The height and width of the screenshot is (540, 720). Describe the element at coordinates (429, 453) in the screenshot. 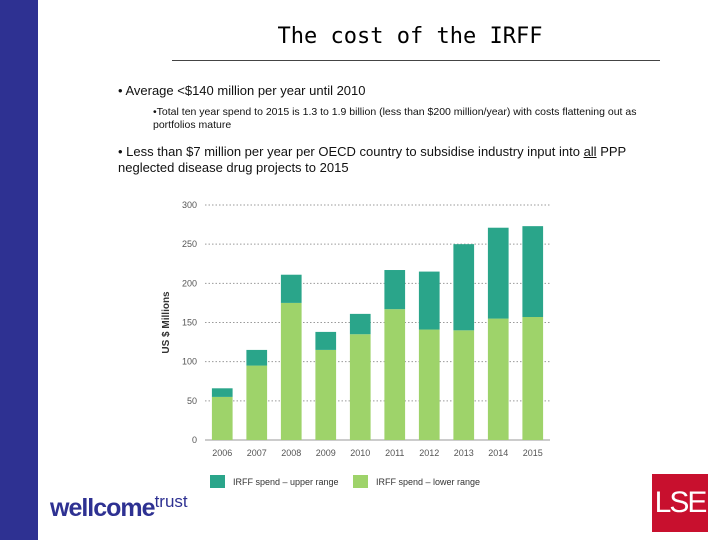

I see `x-tick-label: 2012` at that location.